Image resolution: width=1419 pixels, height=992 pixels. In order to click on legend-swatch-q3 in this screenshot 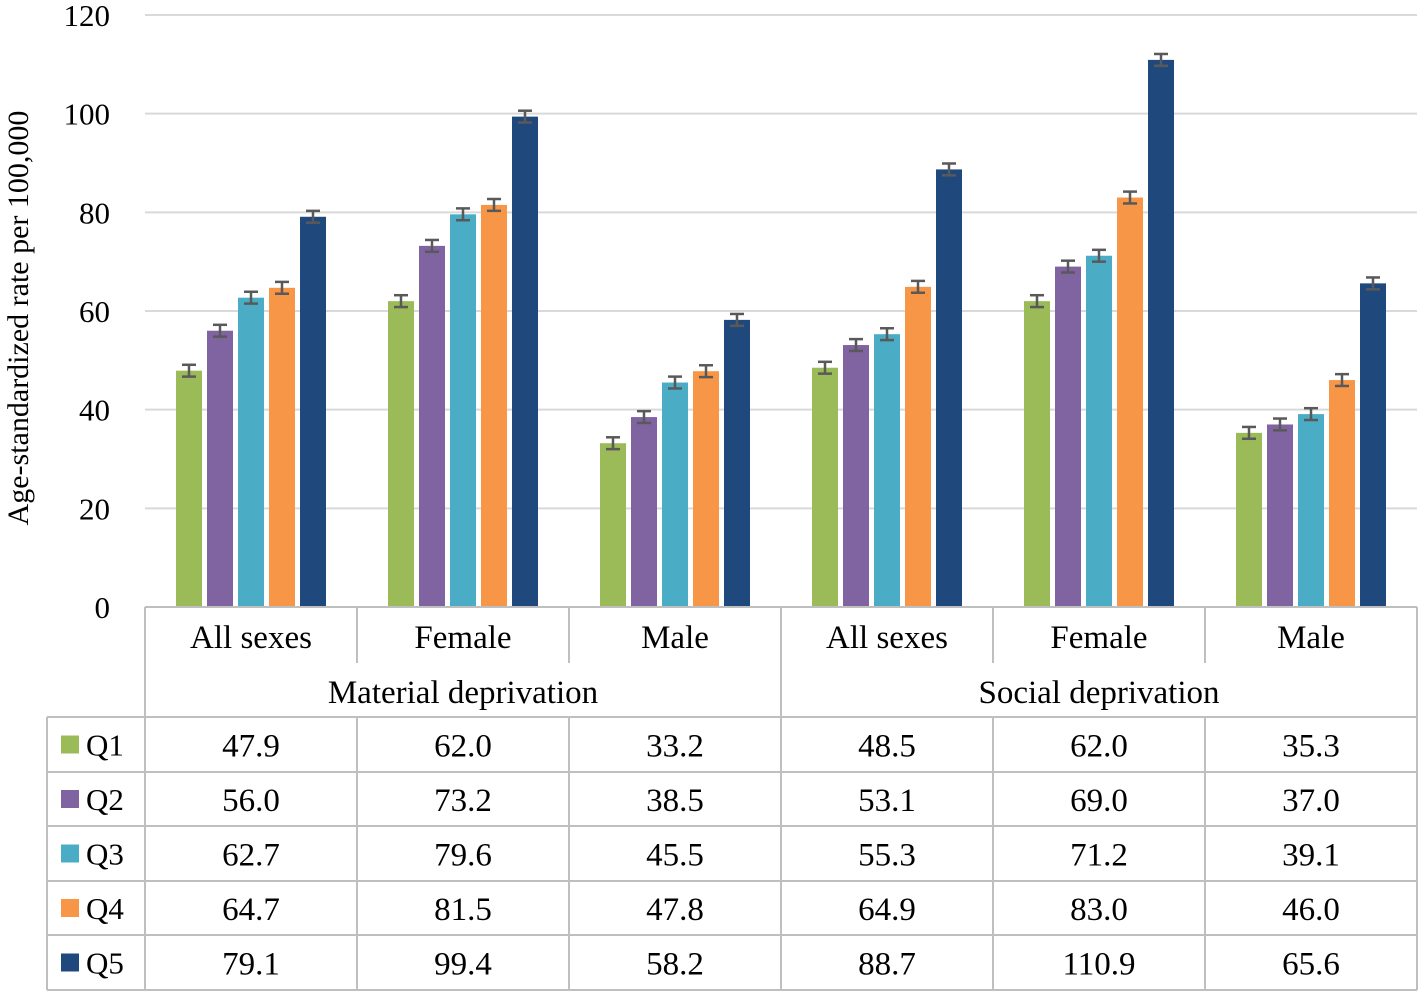, I will do `click(70, 853)`.